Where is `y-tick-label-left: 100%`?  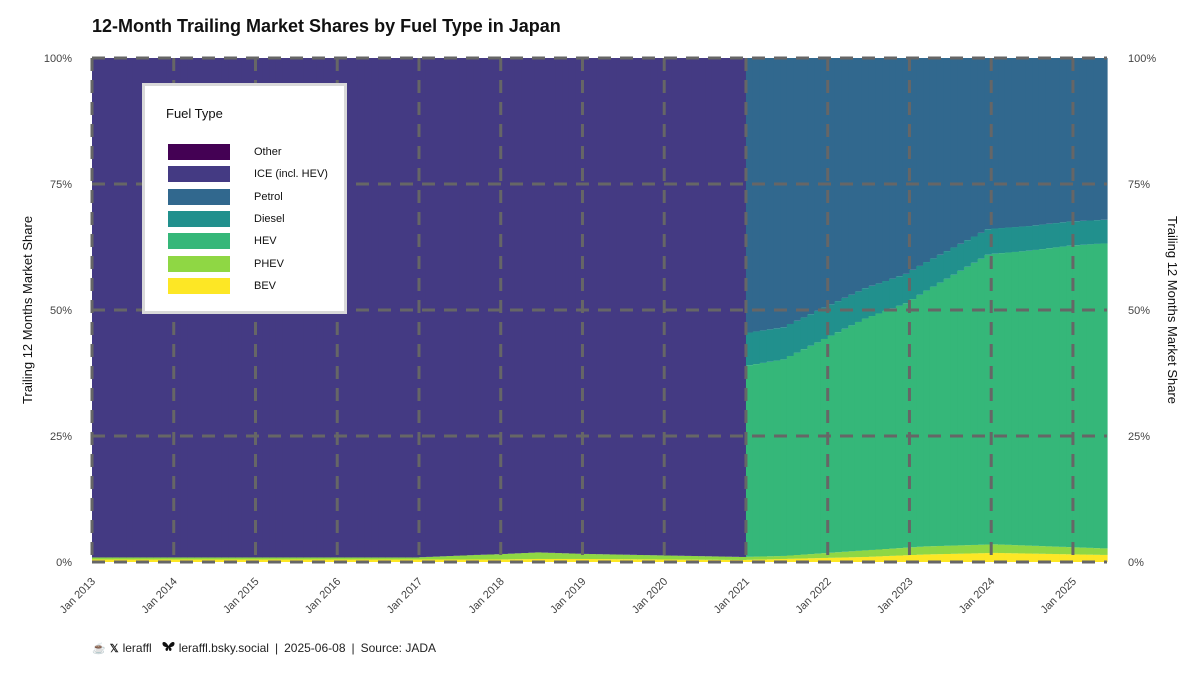 y-tick-label-left: 100% is located at coordinates (58, 59).